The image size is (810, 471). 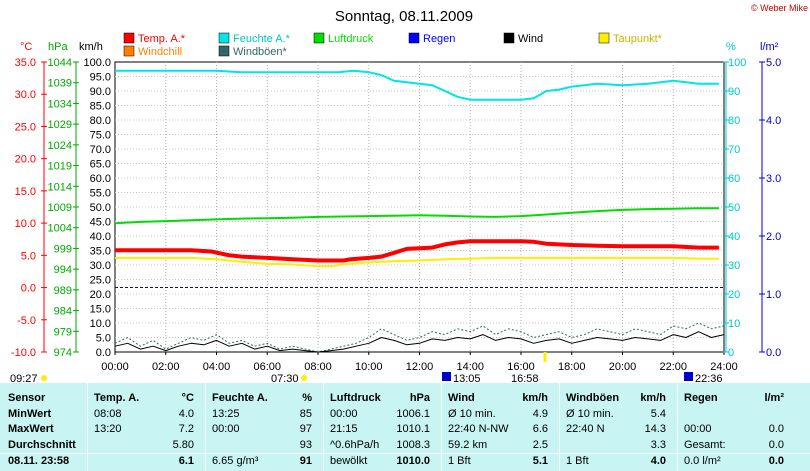 I want to click on legend-label: Taupunkt*, so click(x=638, y=39).